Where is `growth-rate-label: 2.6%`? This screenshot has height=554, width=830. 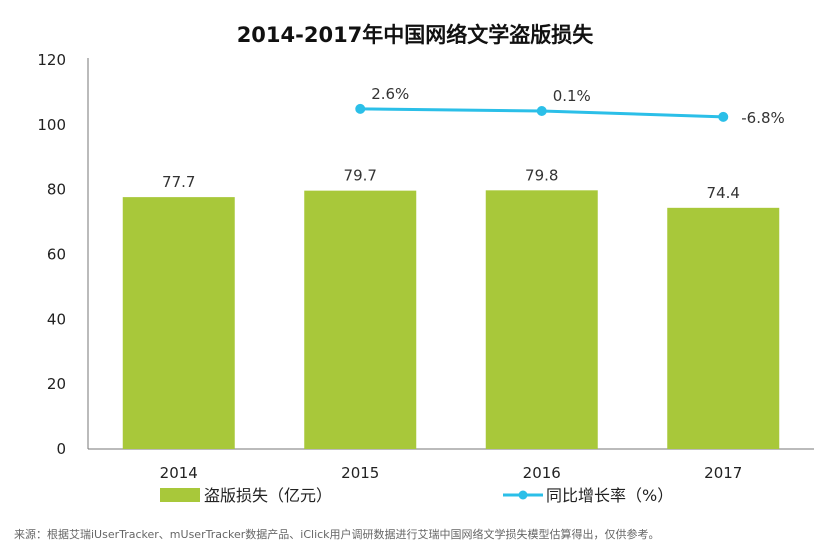
growth-rate-label: 2.6% is located at coordinates (390, 94).